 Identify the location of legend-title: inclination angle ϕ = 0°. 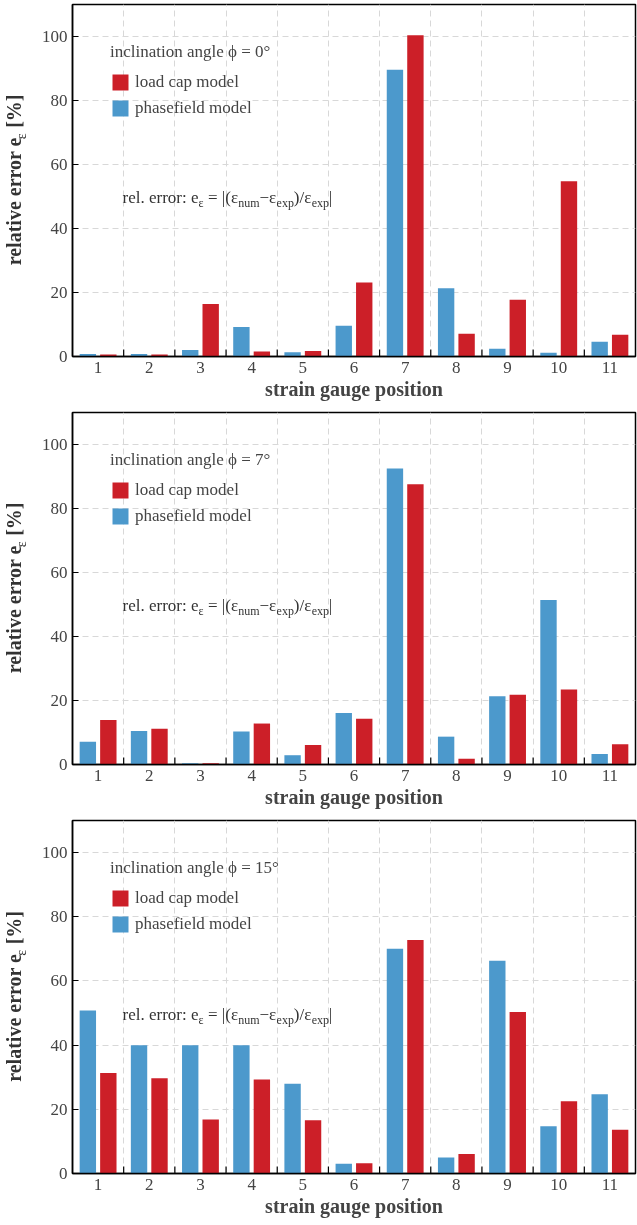
(190, 52).